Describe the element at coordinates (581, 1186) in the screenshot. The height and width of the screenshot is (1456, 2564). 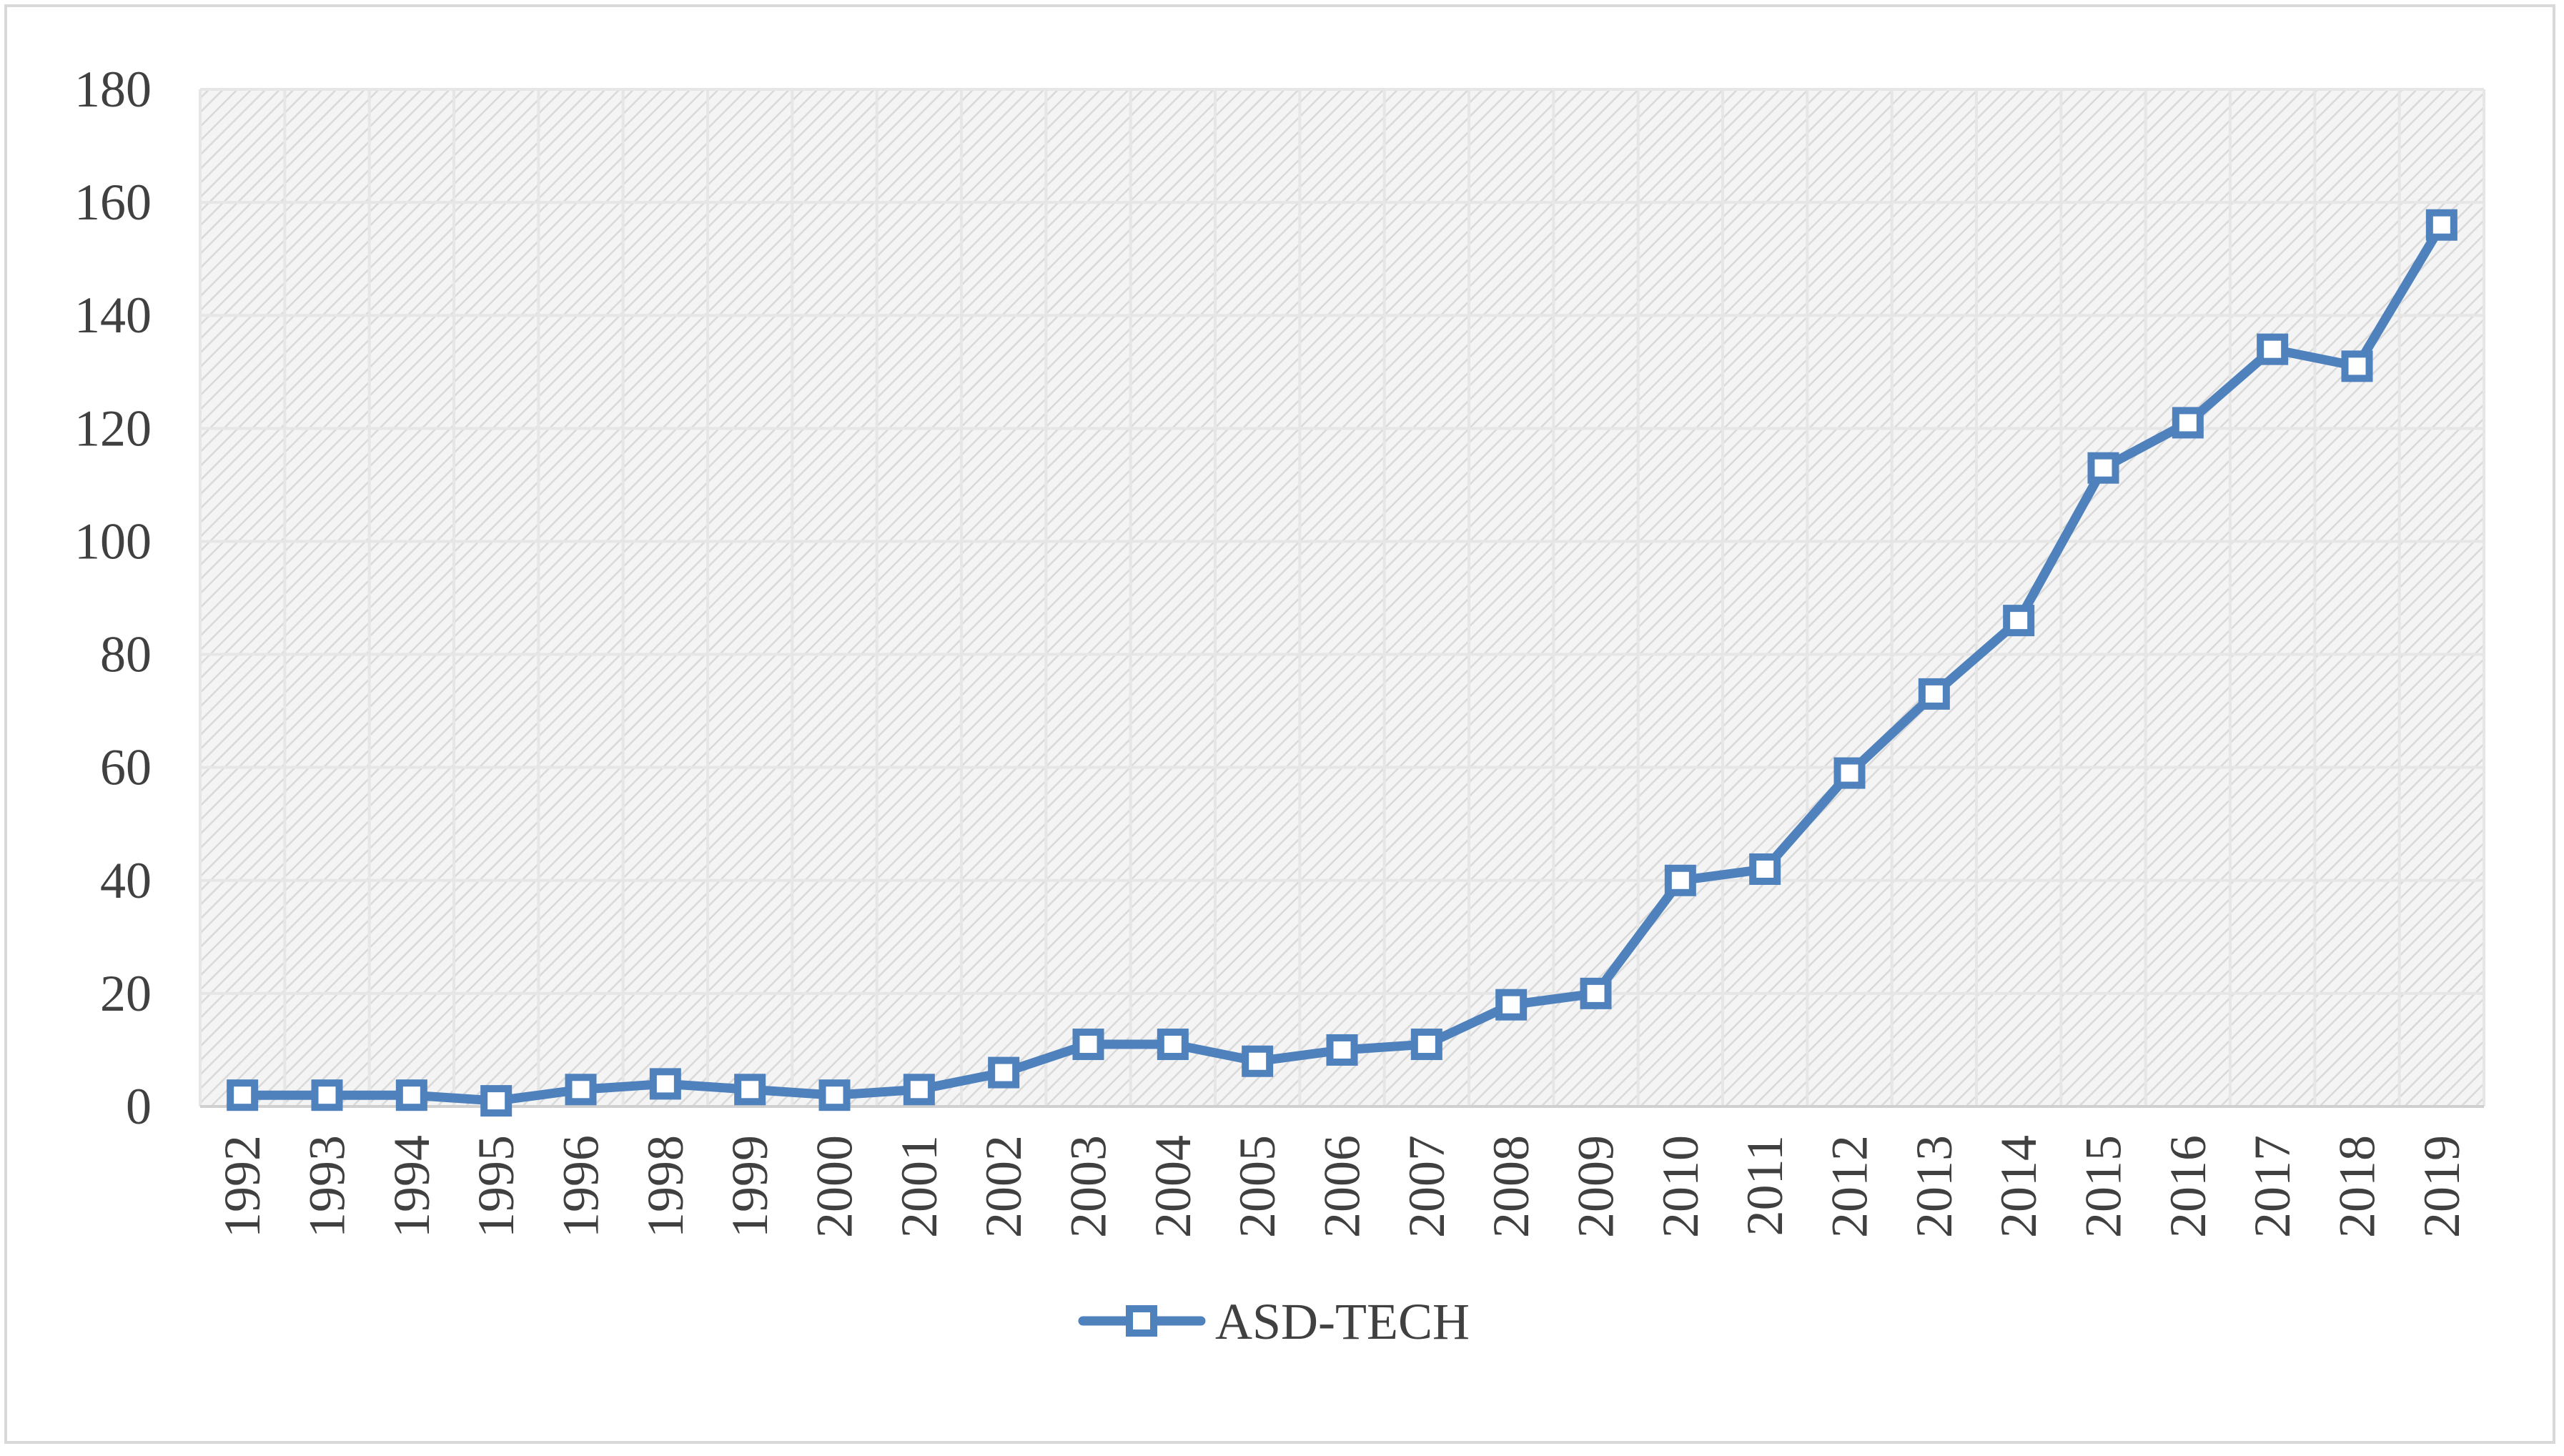
I see `x-tick-label: 1996` at that location.